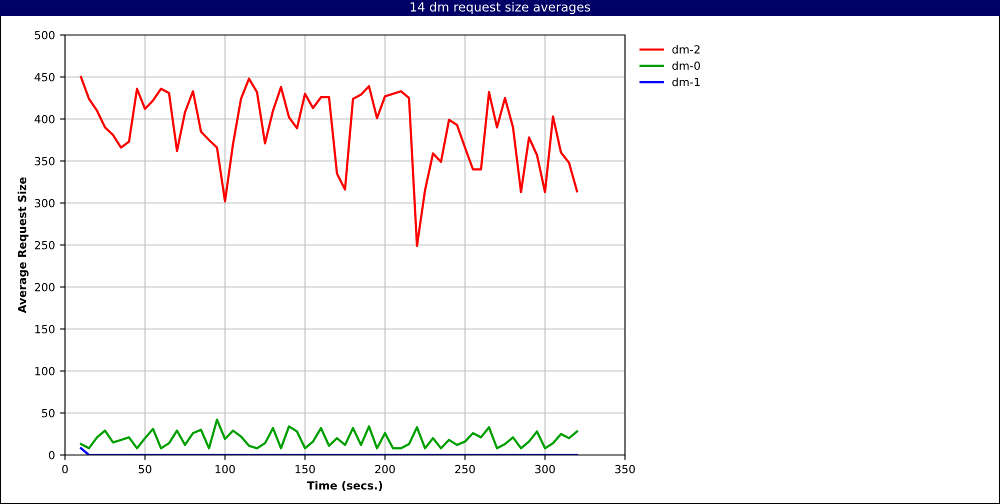 The height and width of the screenshot is (504, 1000). What do you see at coordinates (44, 119) in the screenshot?
I see `y-tick-label: 400` at bounding box center [44, 119].